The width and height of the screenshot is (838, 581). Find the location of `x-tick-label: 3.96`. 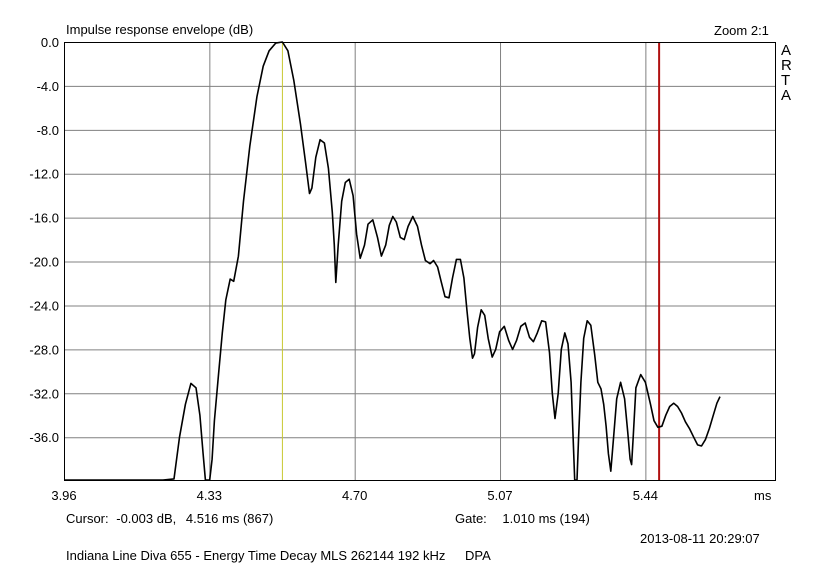

x-tick-label: 3.96 is located at coordinates (63, 495).